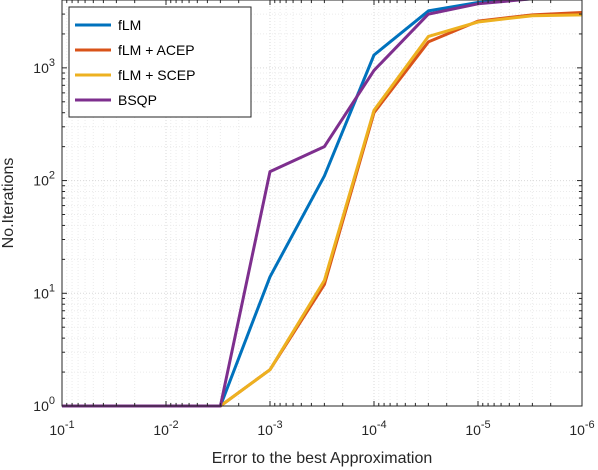 This screenshot has height=470, width=598. I want to click on legend-label: fLM, so click(129, 25).